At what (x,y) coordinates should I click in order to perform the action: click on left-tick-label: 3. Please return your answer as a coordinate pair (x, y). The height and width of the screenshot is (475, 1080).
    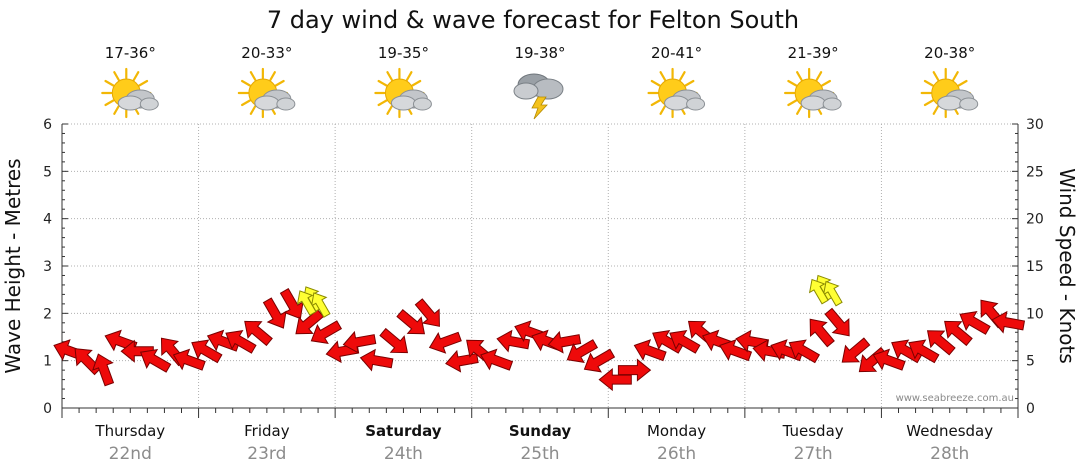
    Looking at the image, I should click on (47, 267).